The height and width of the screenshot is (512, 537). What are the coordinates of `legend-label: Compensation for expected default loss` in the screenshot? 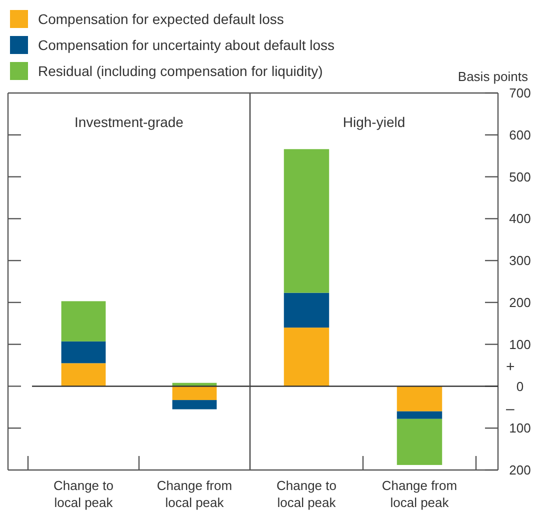 It's located at (161, 18).